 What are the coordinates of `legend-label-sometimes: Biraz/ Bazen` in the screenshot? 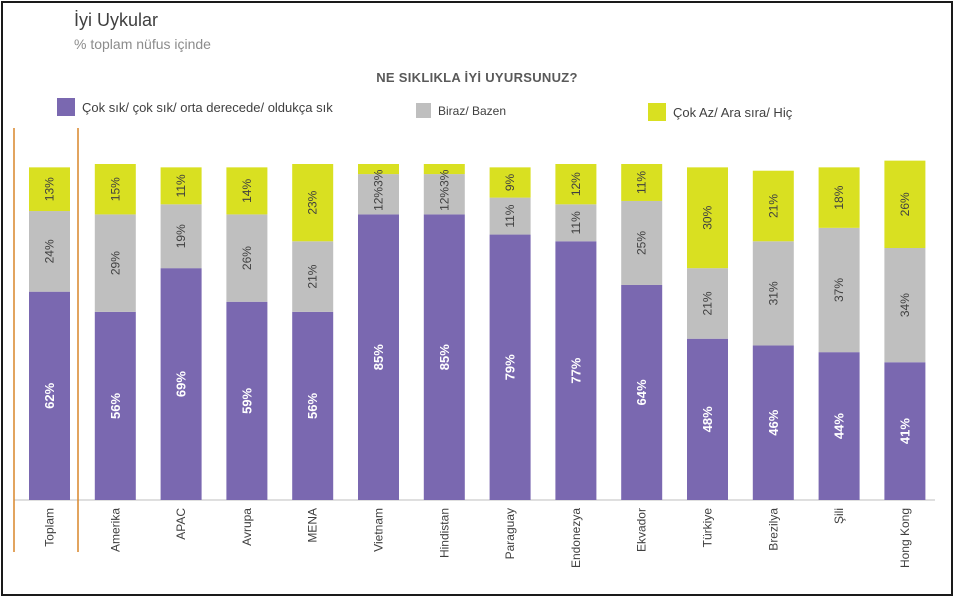 It's located at (472, 110).